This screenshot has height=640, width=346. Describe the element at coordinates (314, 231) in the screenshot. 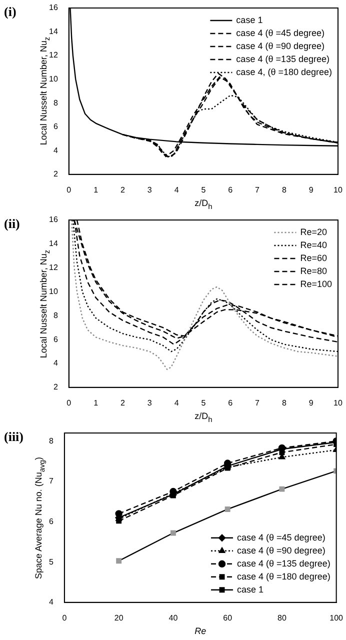

I see `legend-label: Re=20` at that location.